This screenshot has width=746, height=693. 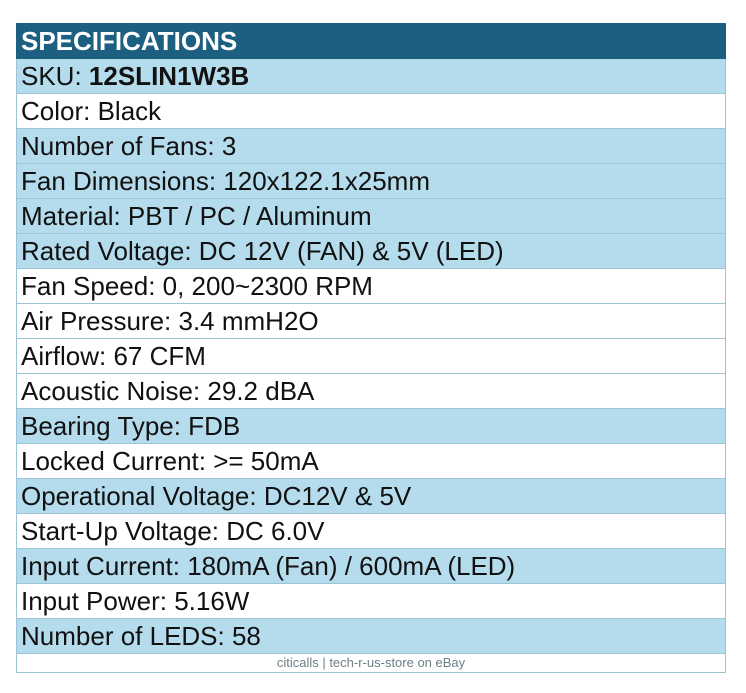 I want to click on table-row: Input Power: 5.16W, so click(x=371, y=601).